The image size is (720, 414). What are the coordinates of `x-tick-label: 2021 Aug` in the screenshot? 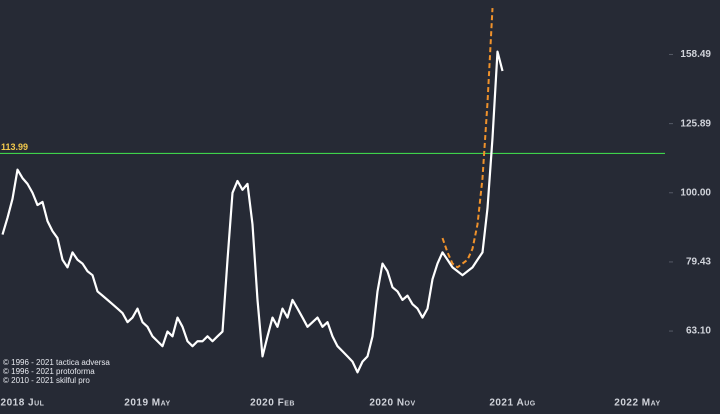 It's located at (512, 403).